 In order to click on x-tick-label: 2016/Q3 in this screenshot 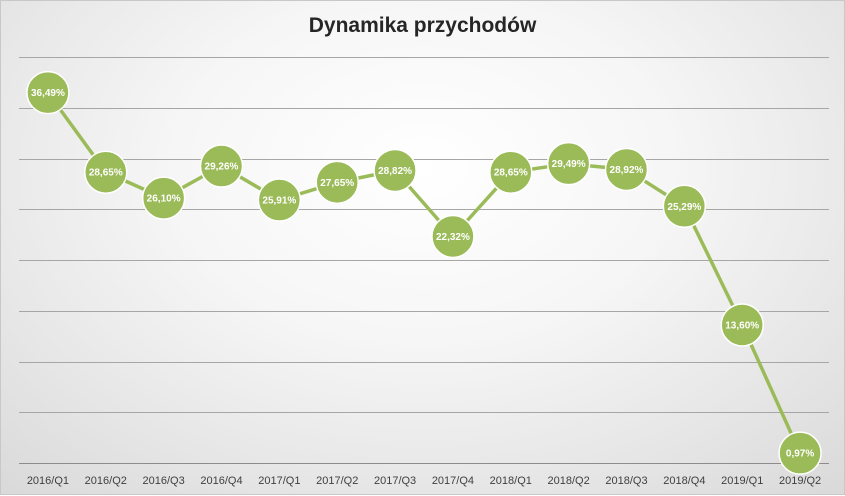, I will do `click(164, 481)`.